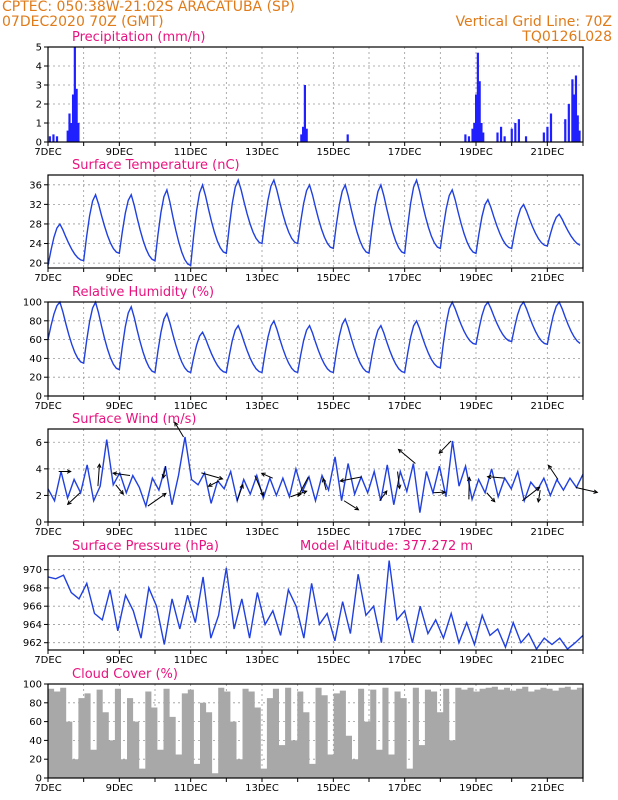  Describe the element at coordinates (314, 222) in the screenshot. I see `temp-series-line` at that location.